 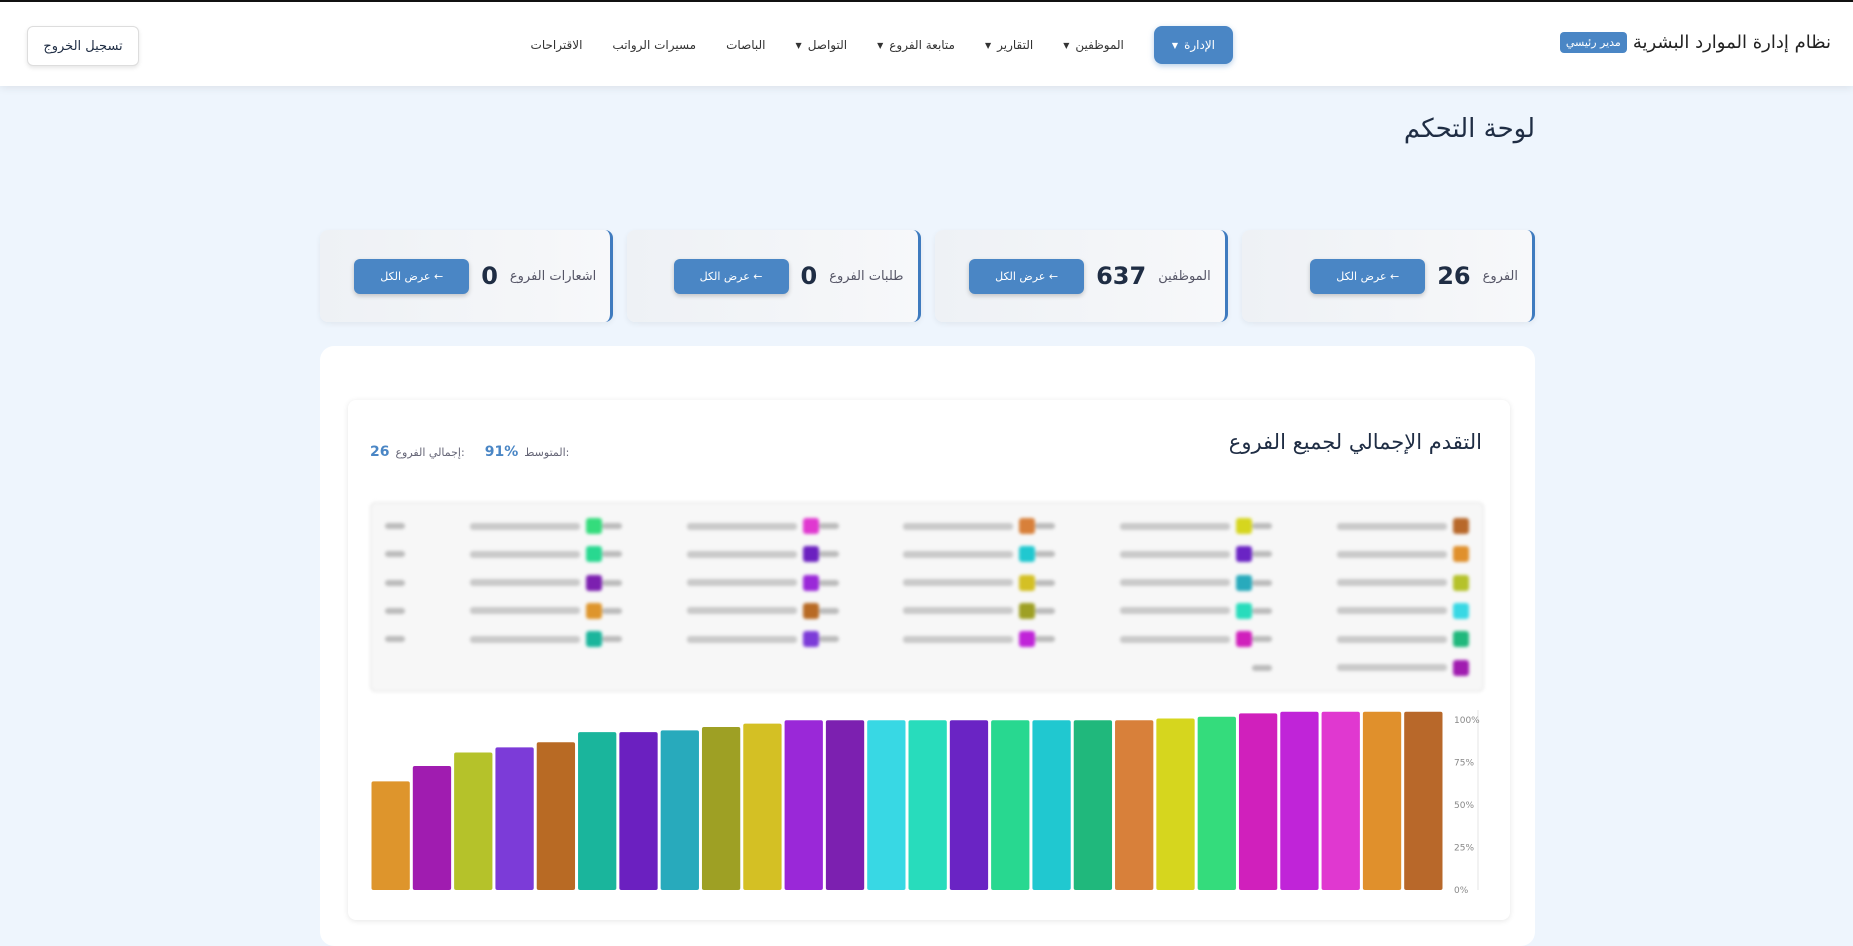 What do you see at coordinates (822, 45) in the screenshot?
I see `nav-item: التواصل ▼` at bounding box center [822, 45].